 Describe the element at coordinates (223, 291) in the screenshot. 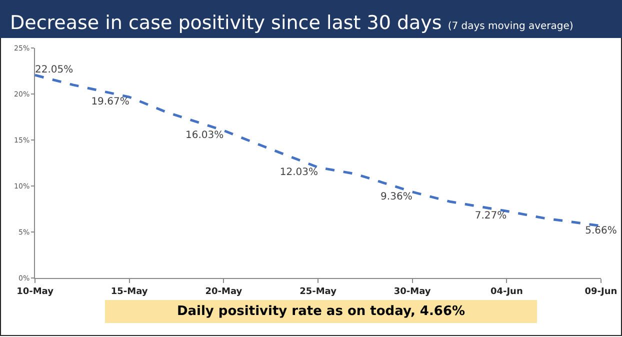

I see `x-tick-label: 20-May` at that location.